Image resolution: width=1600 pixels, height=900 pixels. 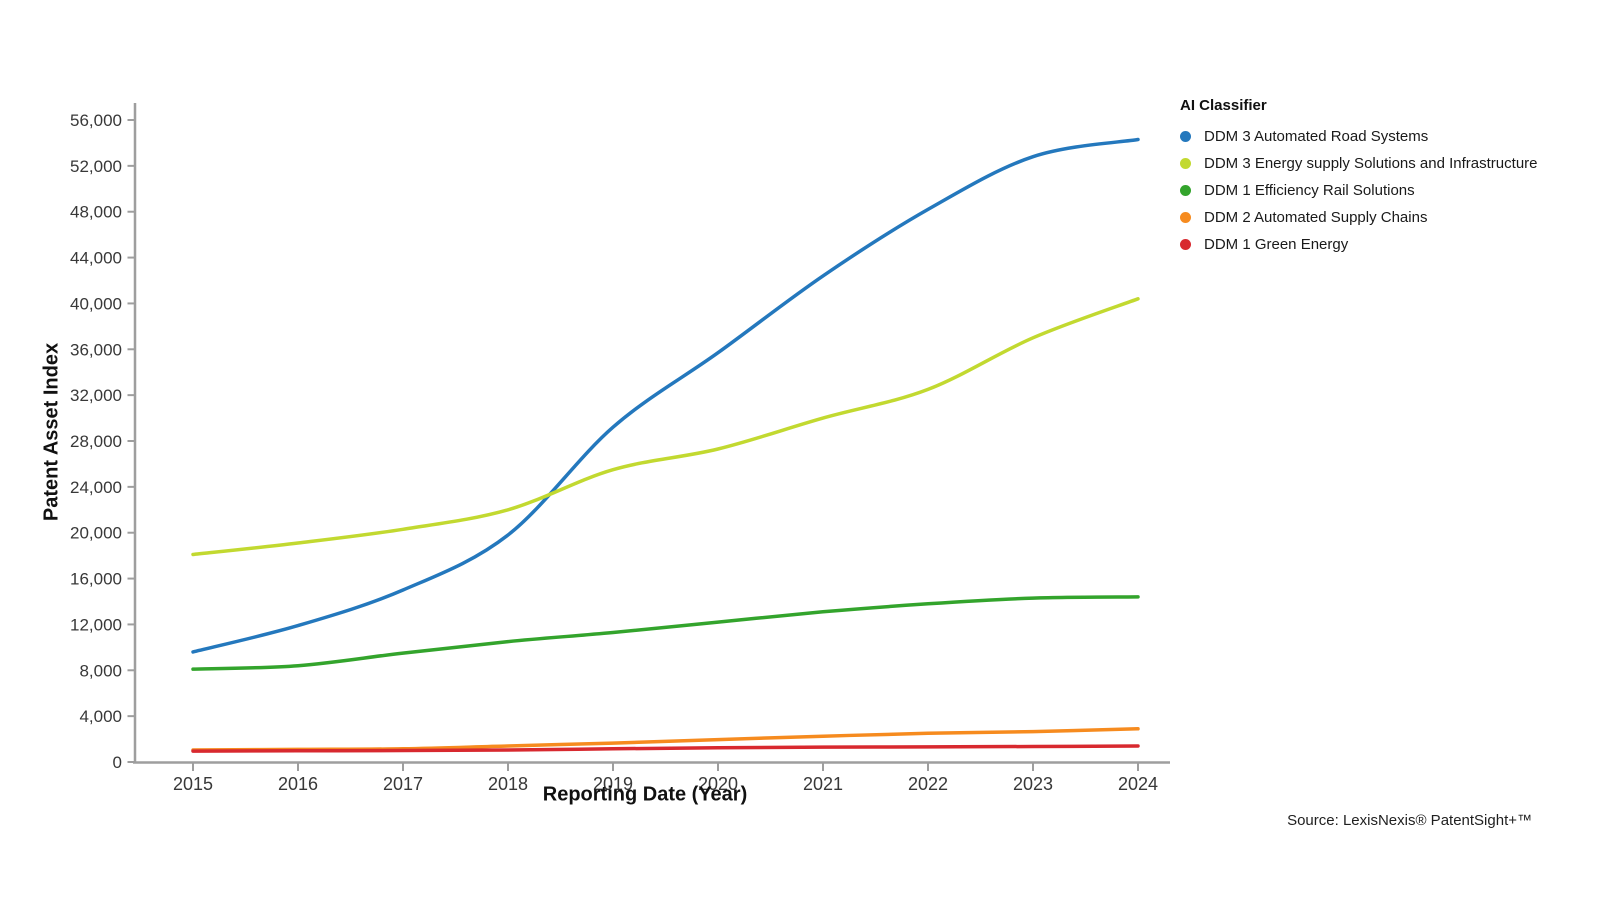 What do you see at coordinates (51, 432) in the screenshot?
I see `y-axis-title: Patent Asset Index` at bounding box center [51, 432].